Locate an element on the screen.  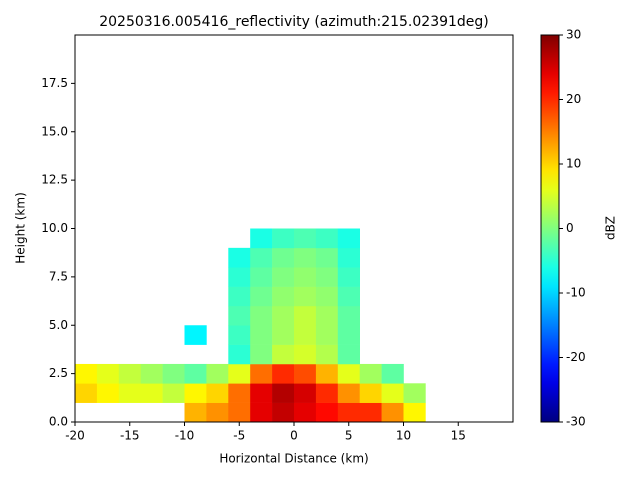
colorbar-tick-label: 0 is located at coordinates (570, 228).